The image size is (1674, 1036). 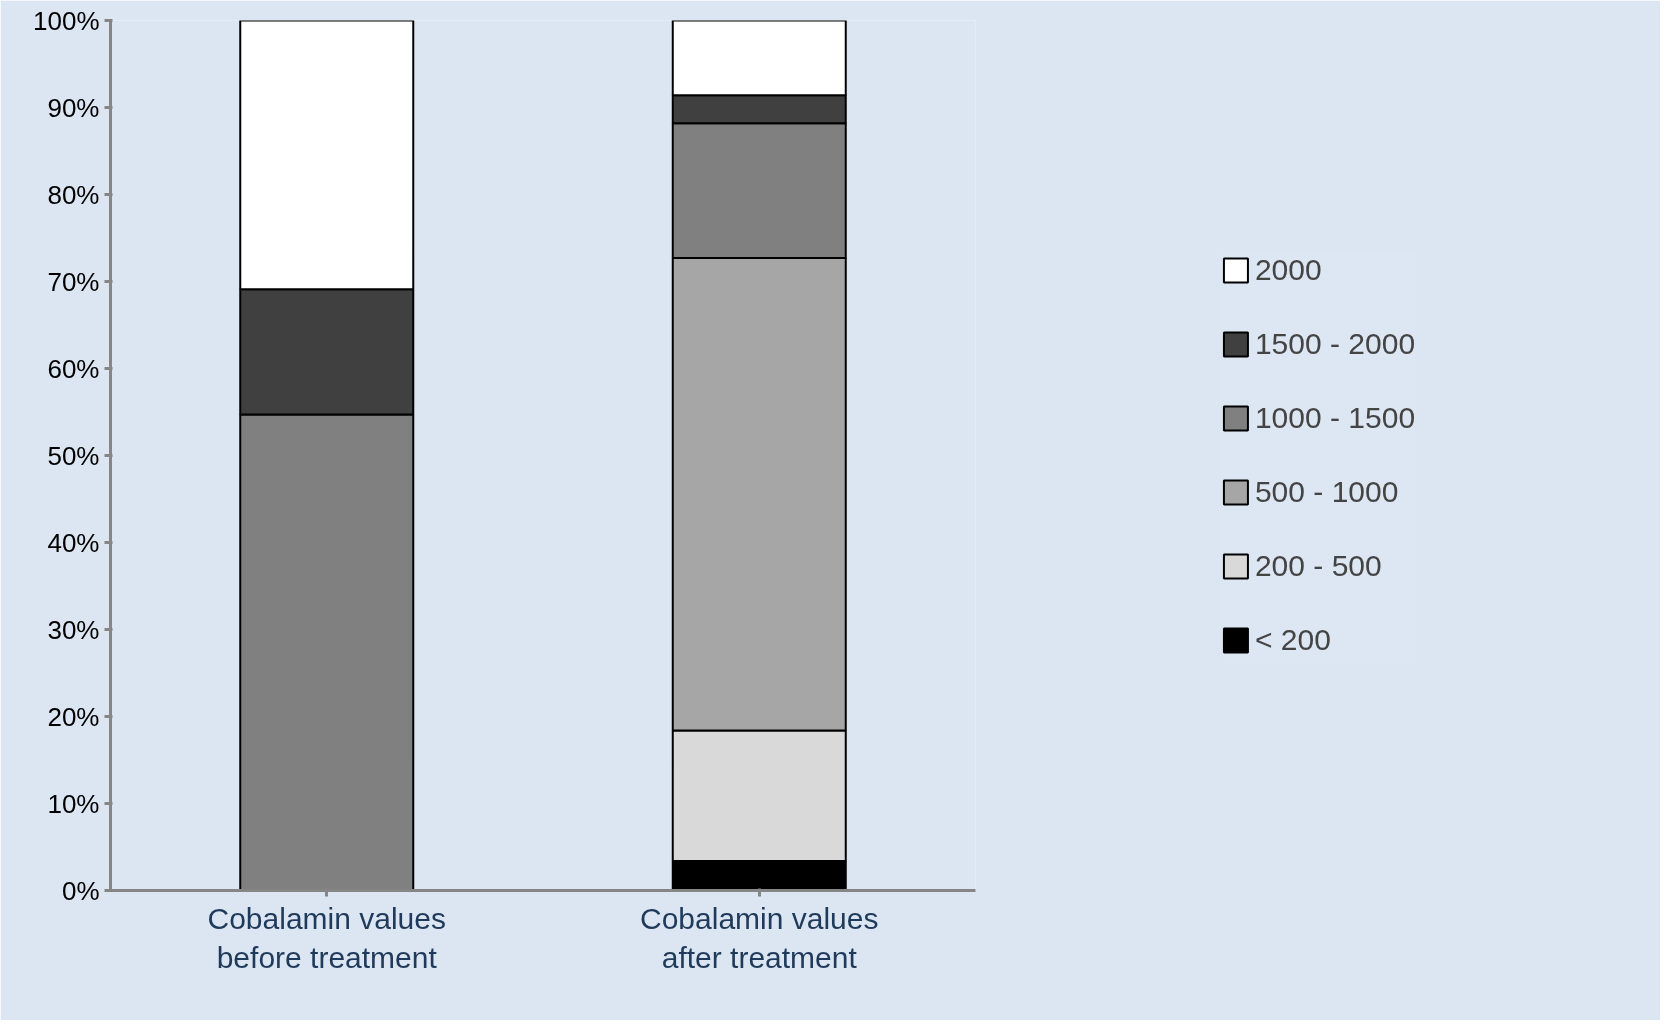 What do you see at coordinates (73, 629) in the screenshot?
I see `y-tick-label: 30%` at bounding box center [73, 629].